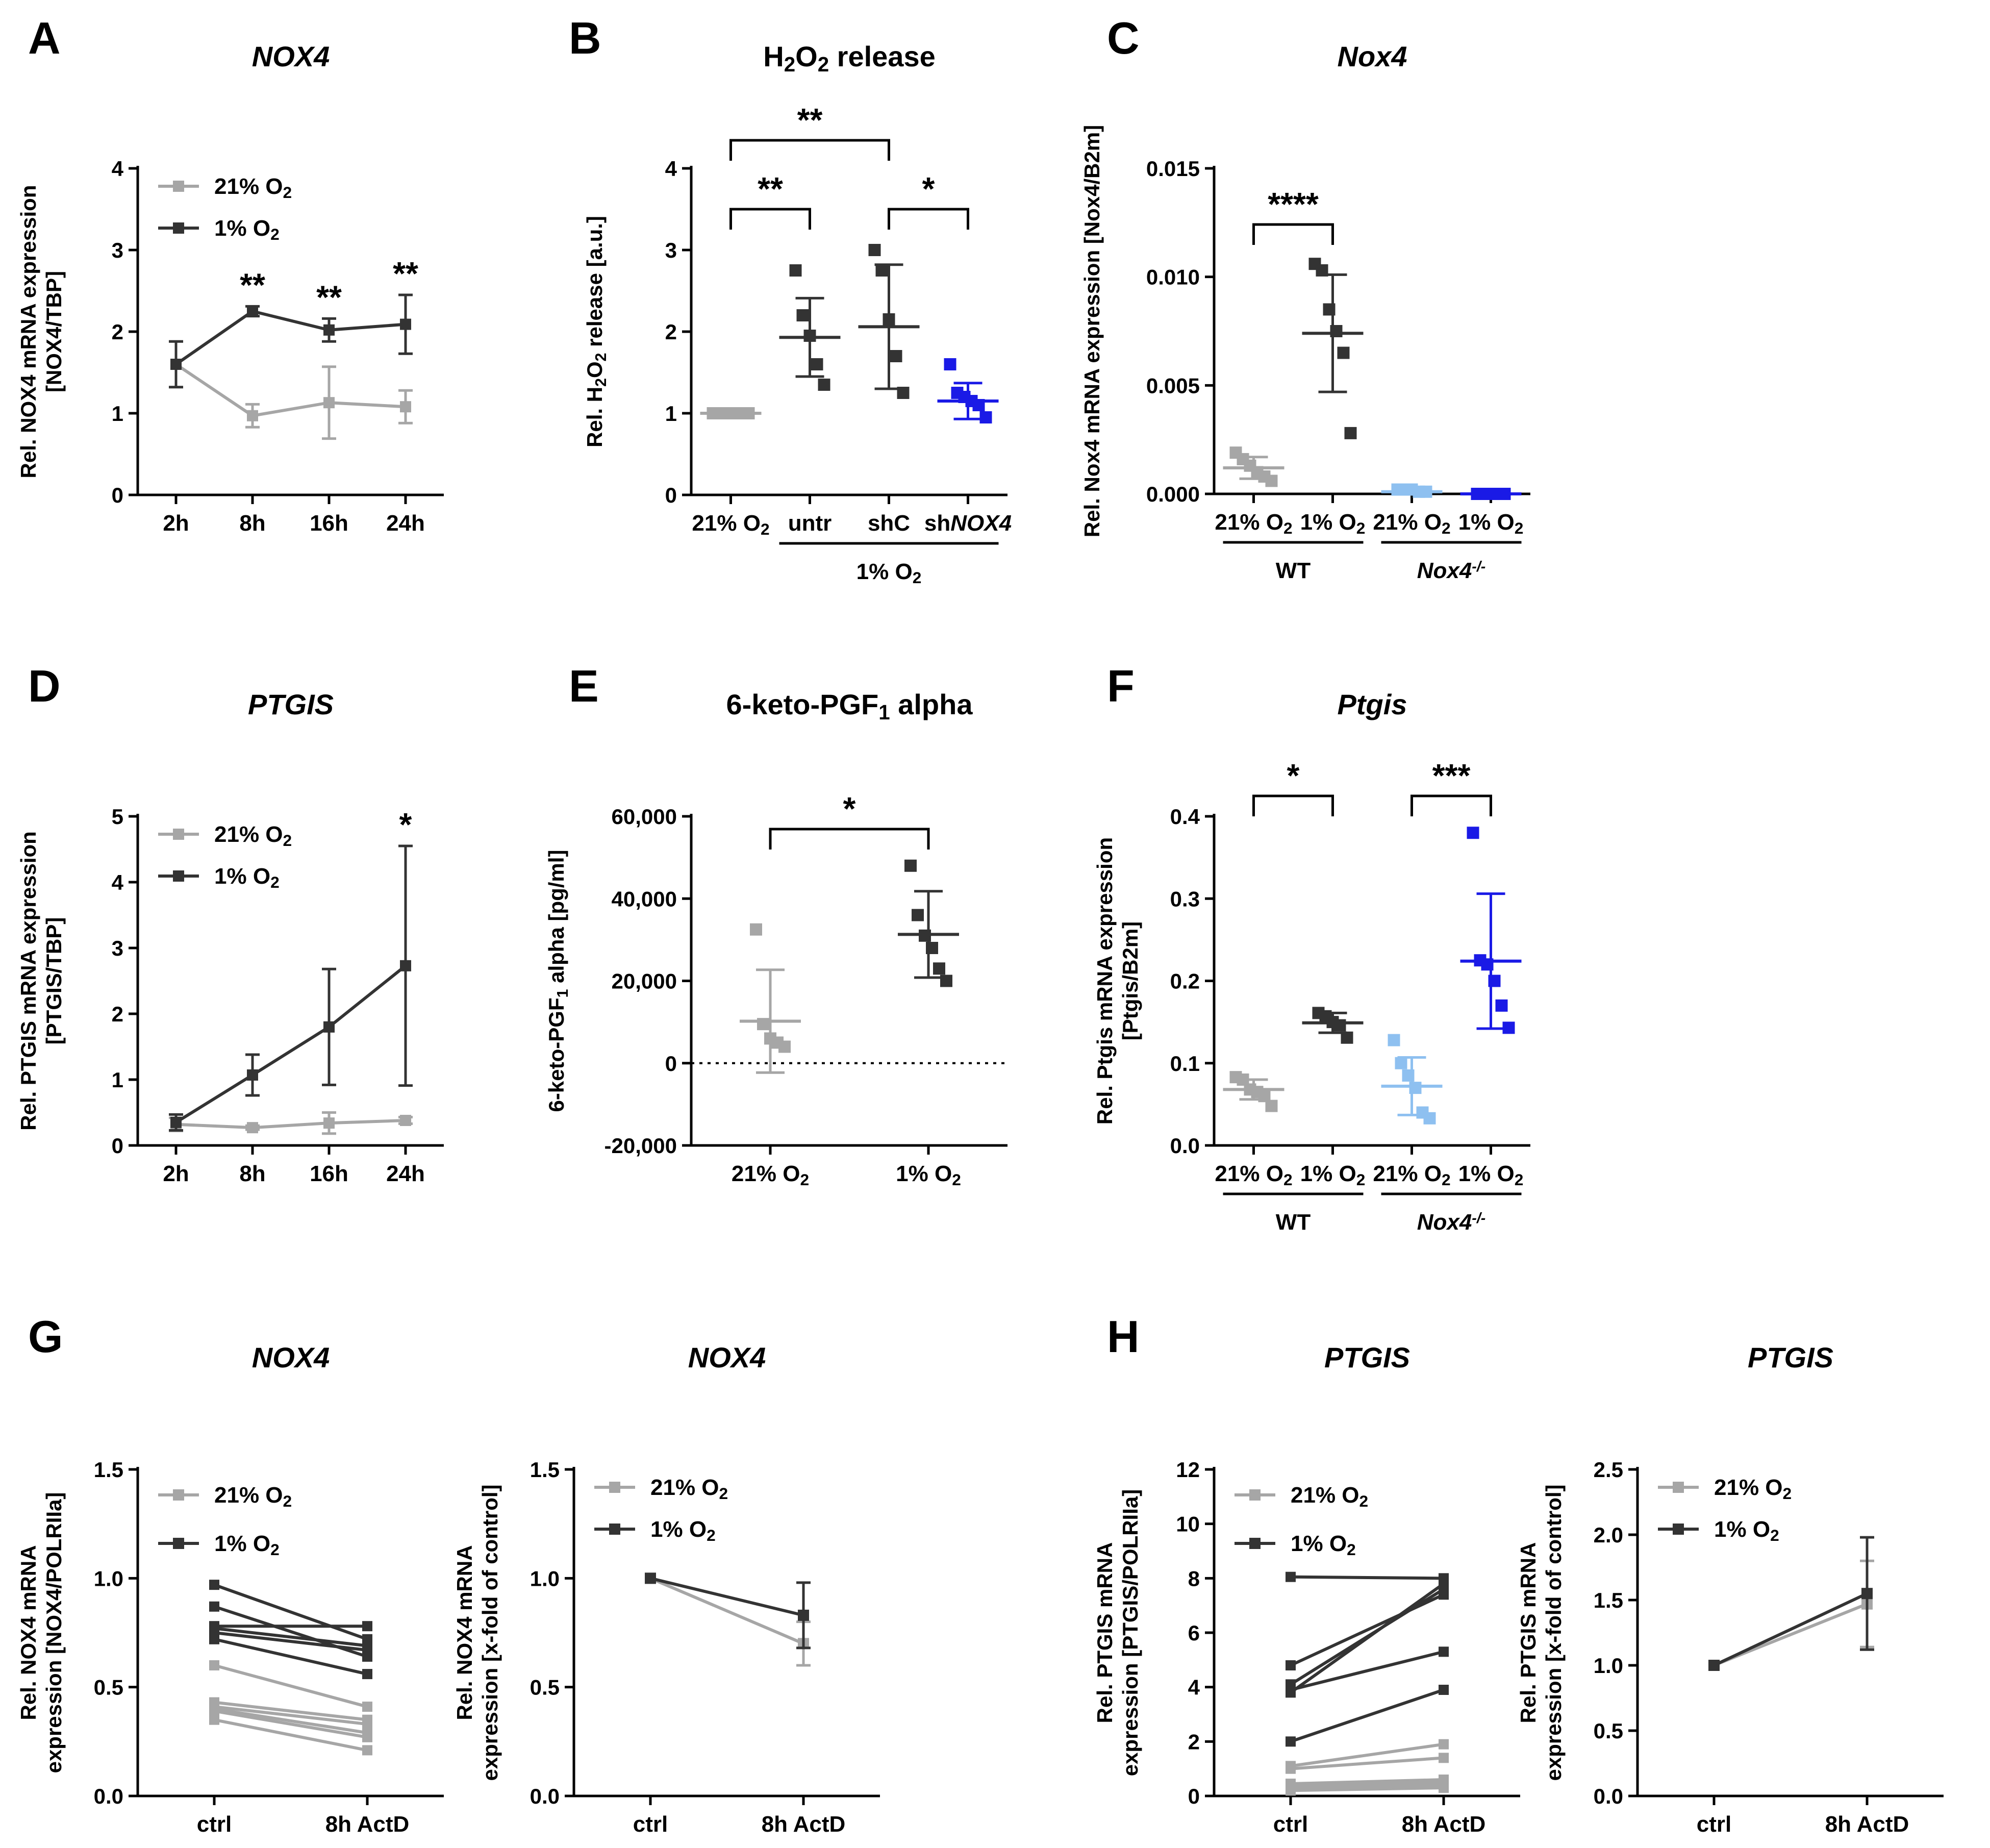 Image resolution: width=1990 pixels, height=1848 pixels. What do you see at coordinates (727, 1357) in the screenshot?
I see `chart-title: NOX4` at bounding box center [727, 1357].